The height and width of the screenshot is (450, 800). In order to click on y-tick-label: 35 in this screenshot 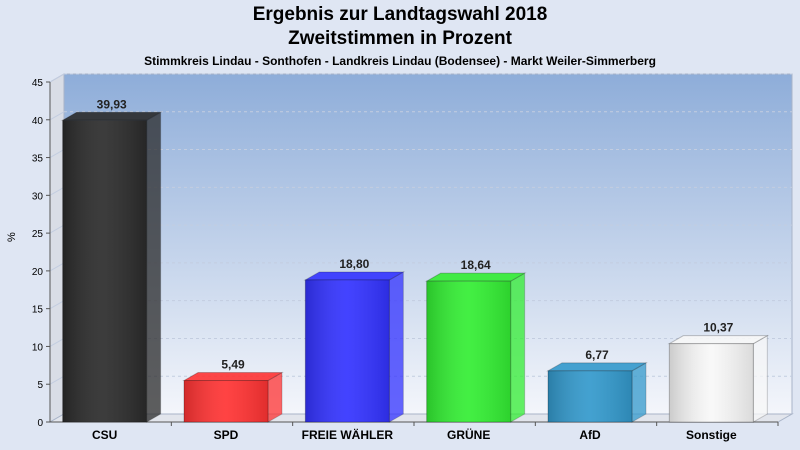, I will do `click(38, 159)`.